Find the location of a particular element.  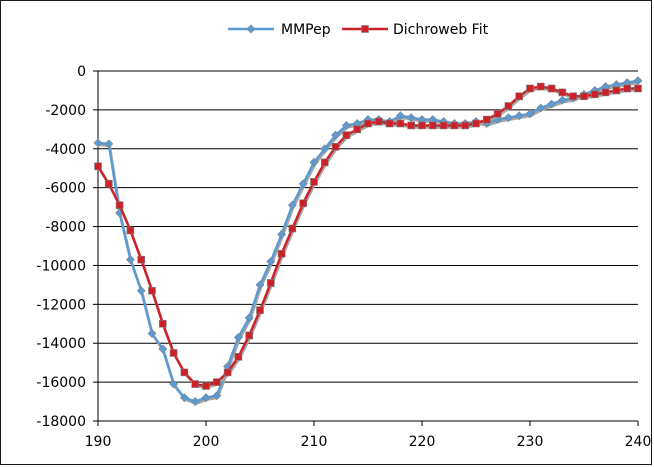

x-tick-label: 230 is located at coordinates (530, 442).